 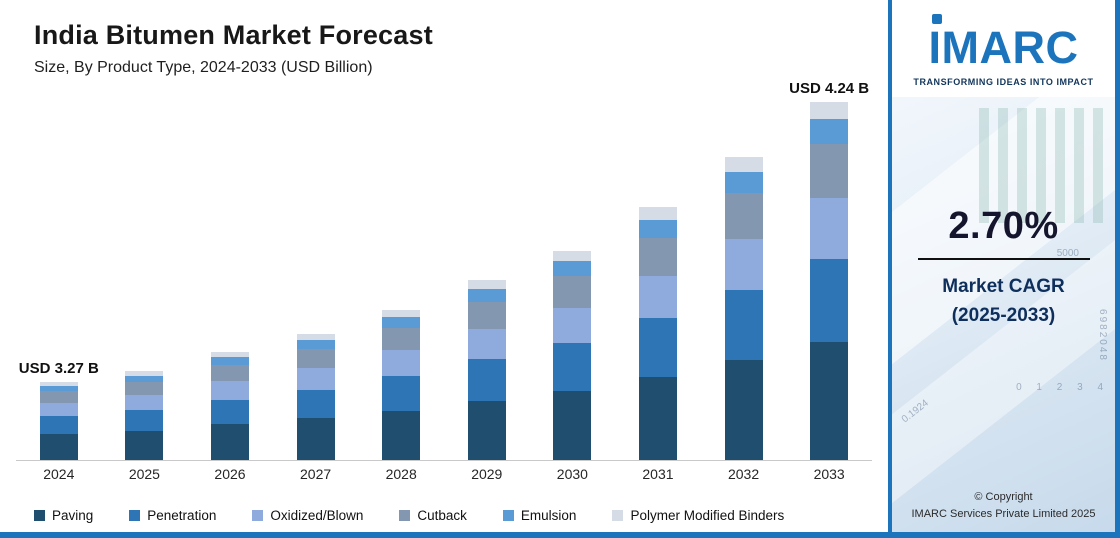 What do you see at coordinates (144, 474) in the screenshot?
I see `x-axis-label: 2025` at bounding box center [144, 474].